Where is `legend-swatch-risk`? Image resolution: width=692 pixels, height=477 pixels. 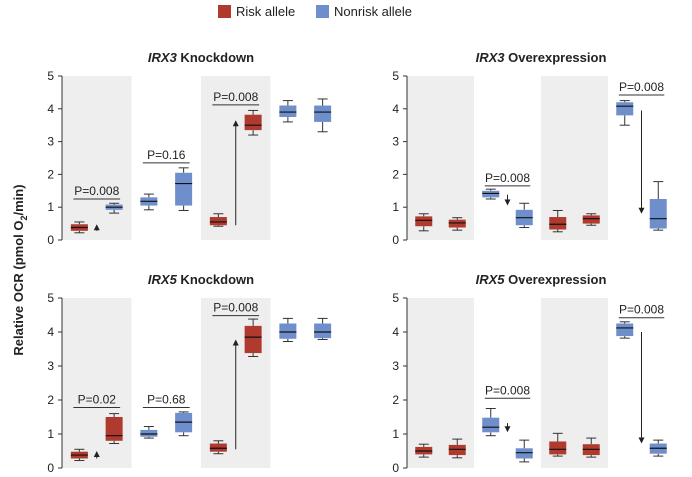 legend-swatch-risk is located at coordinates (224, 11).